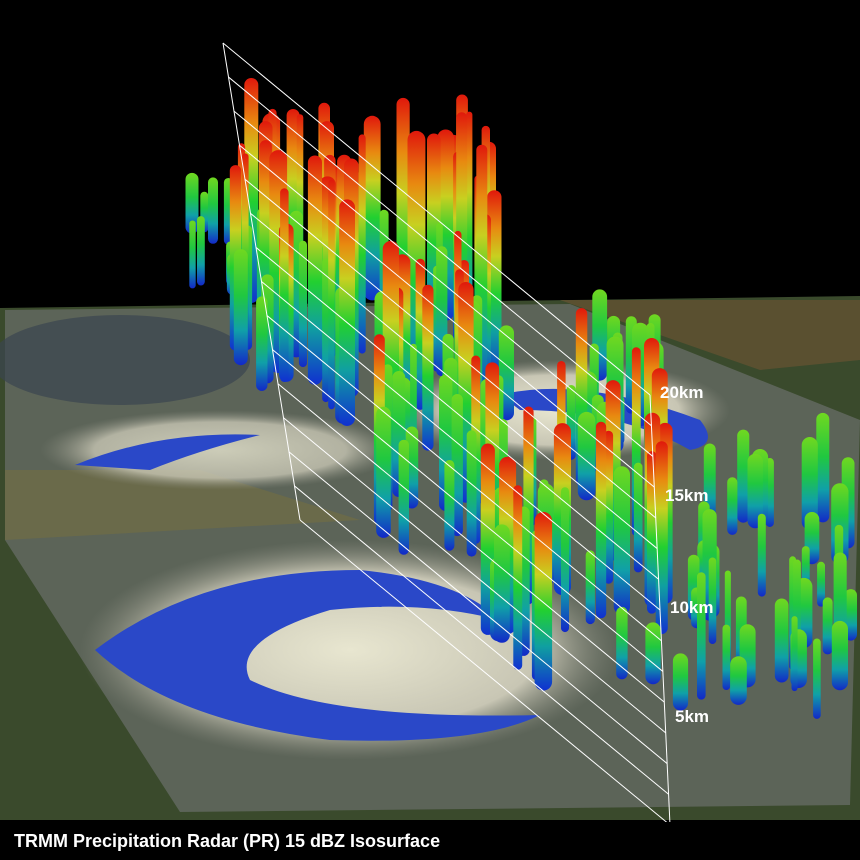 The width and height of the screenshot is (860, 860). I want to click on height-label: 10km, so click(691, 607).